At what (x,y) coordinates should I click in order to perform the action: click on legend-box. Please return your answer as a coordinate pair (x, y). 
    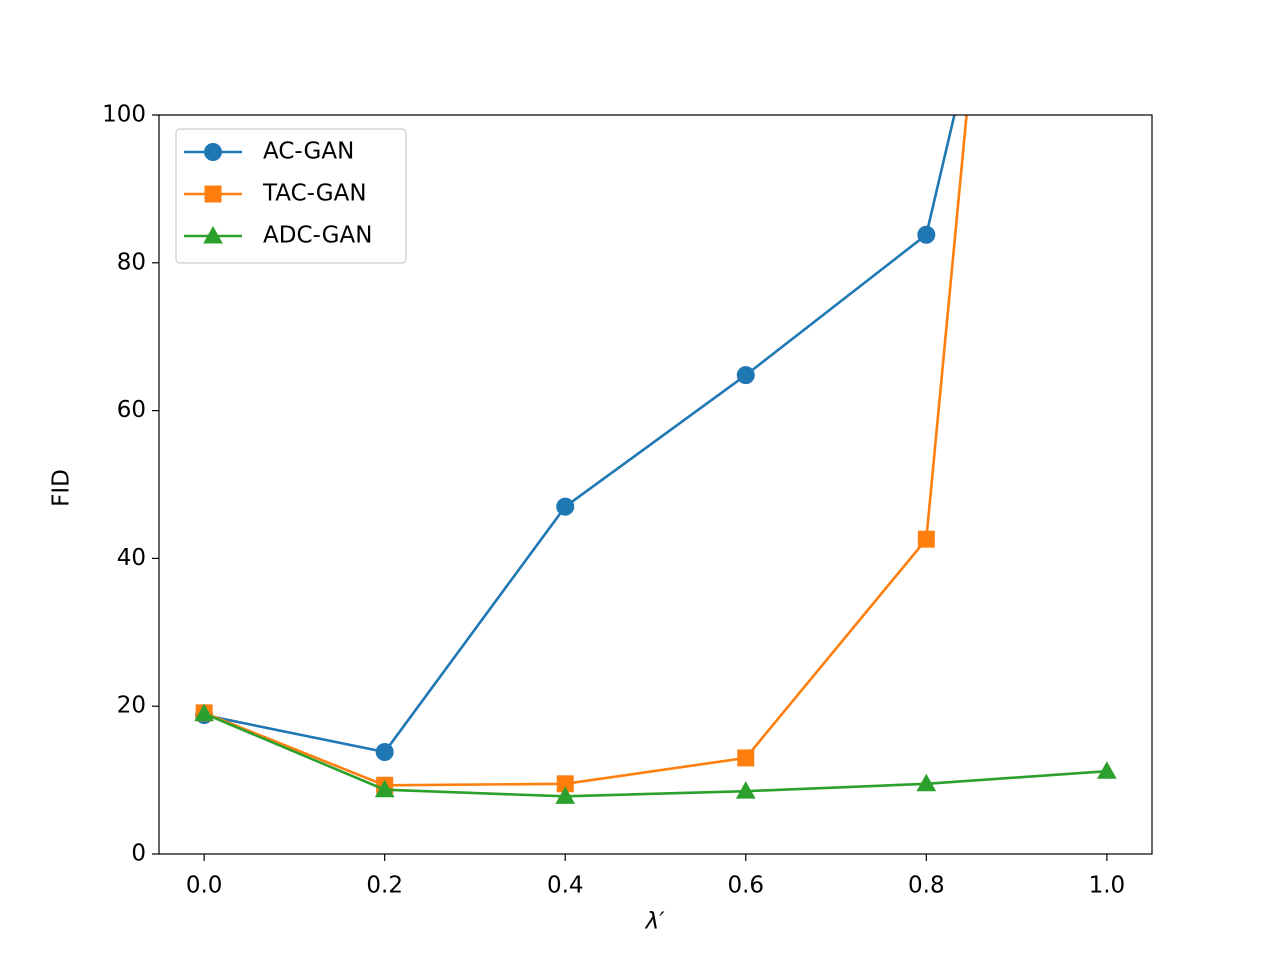
    Looking at the image, I should click on (291, 196).